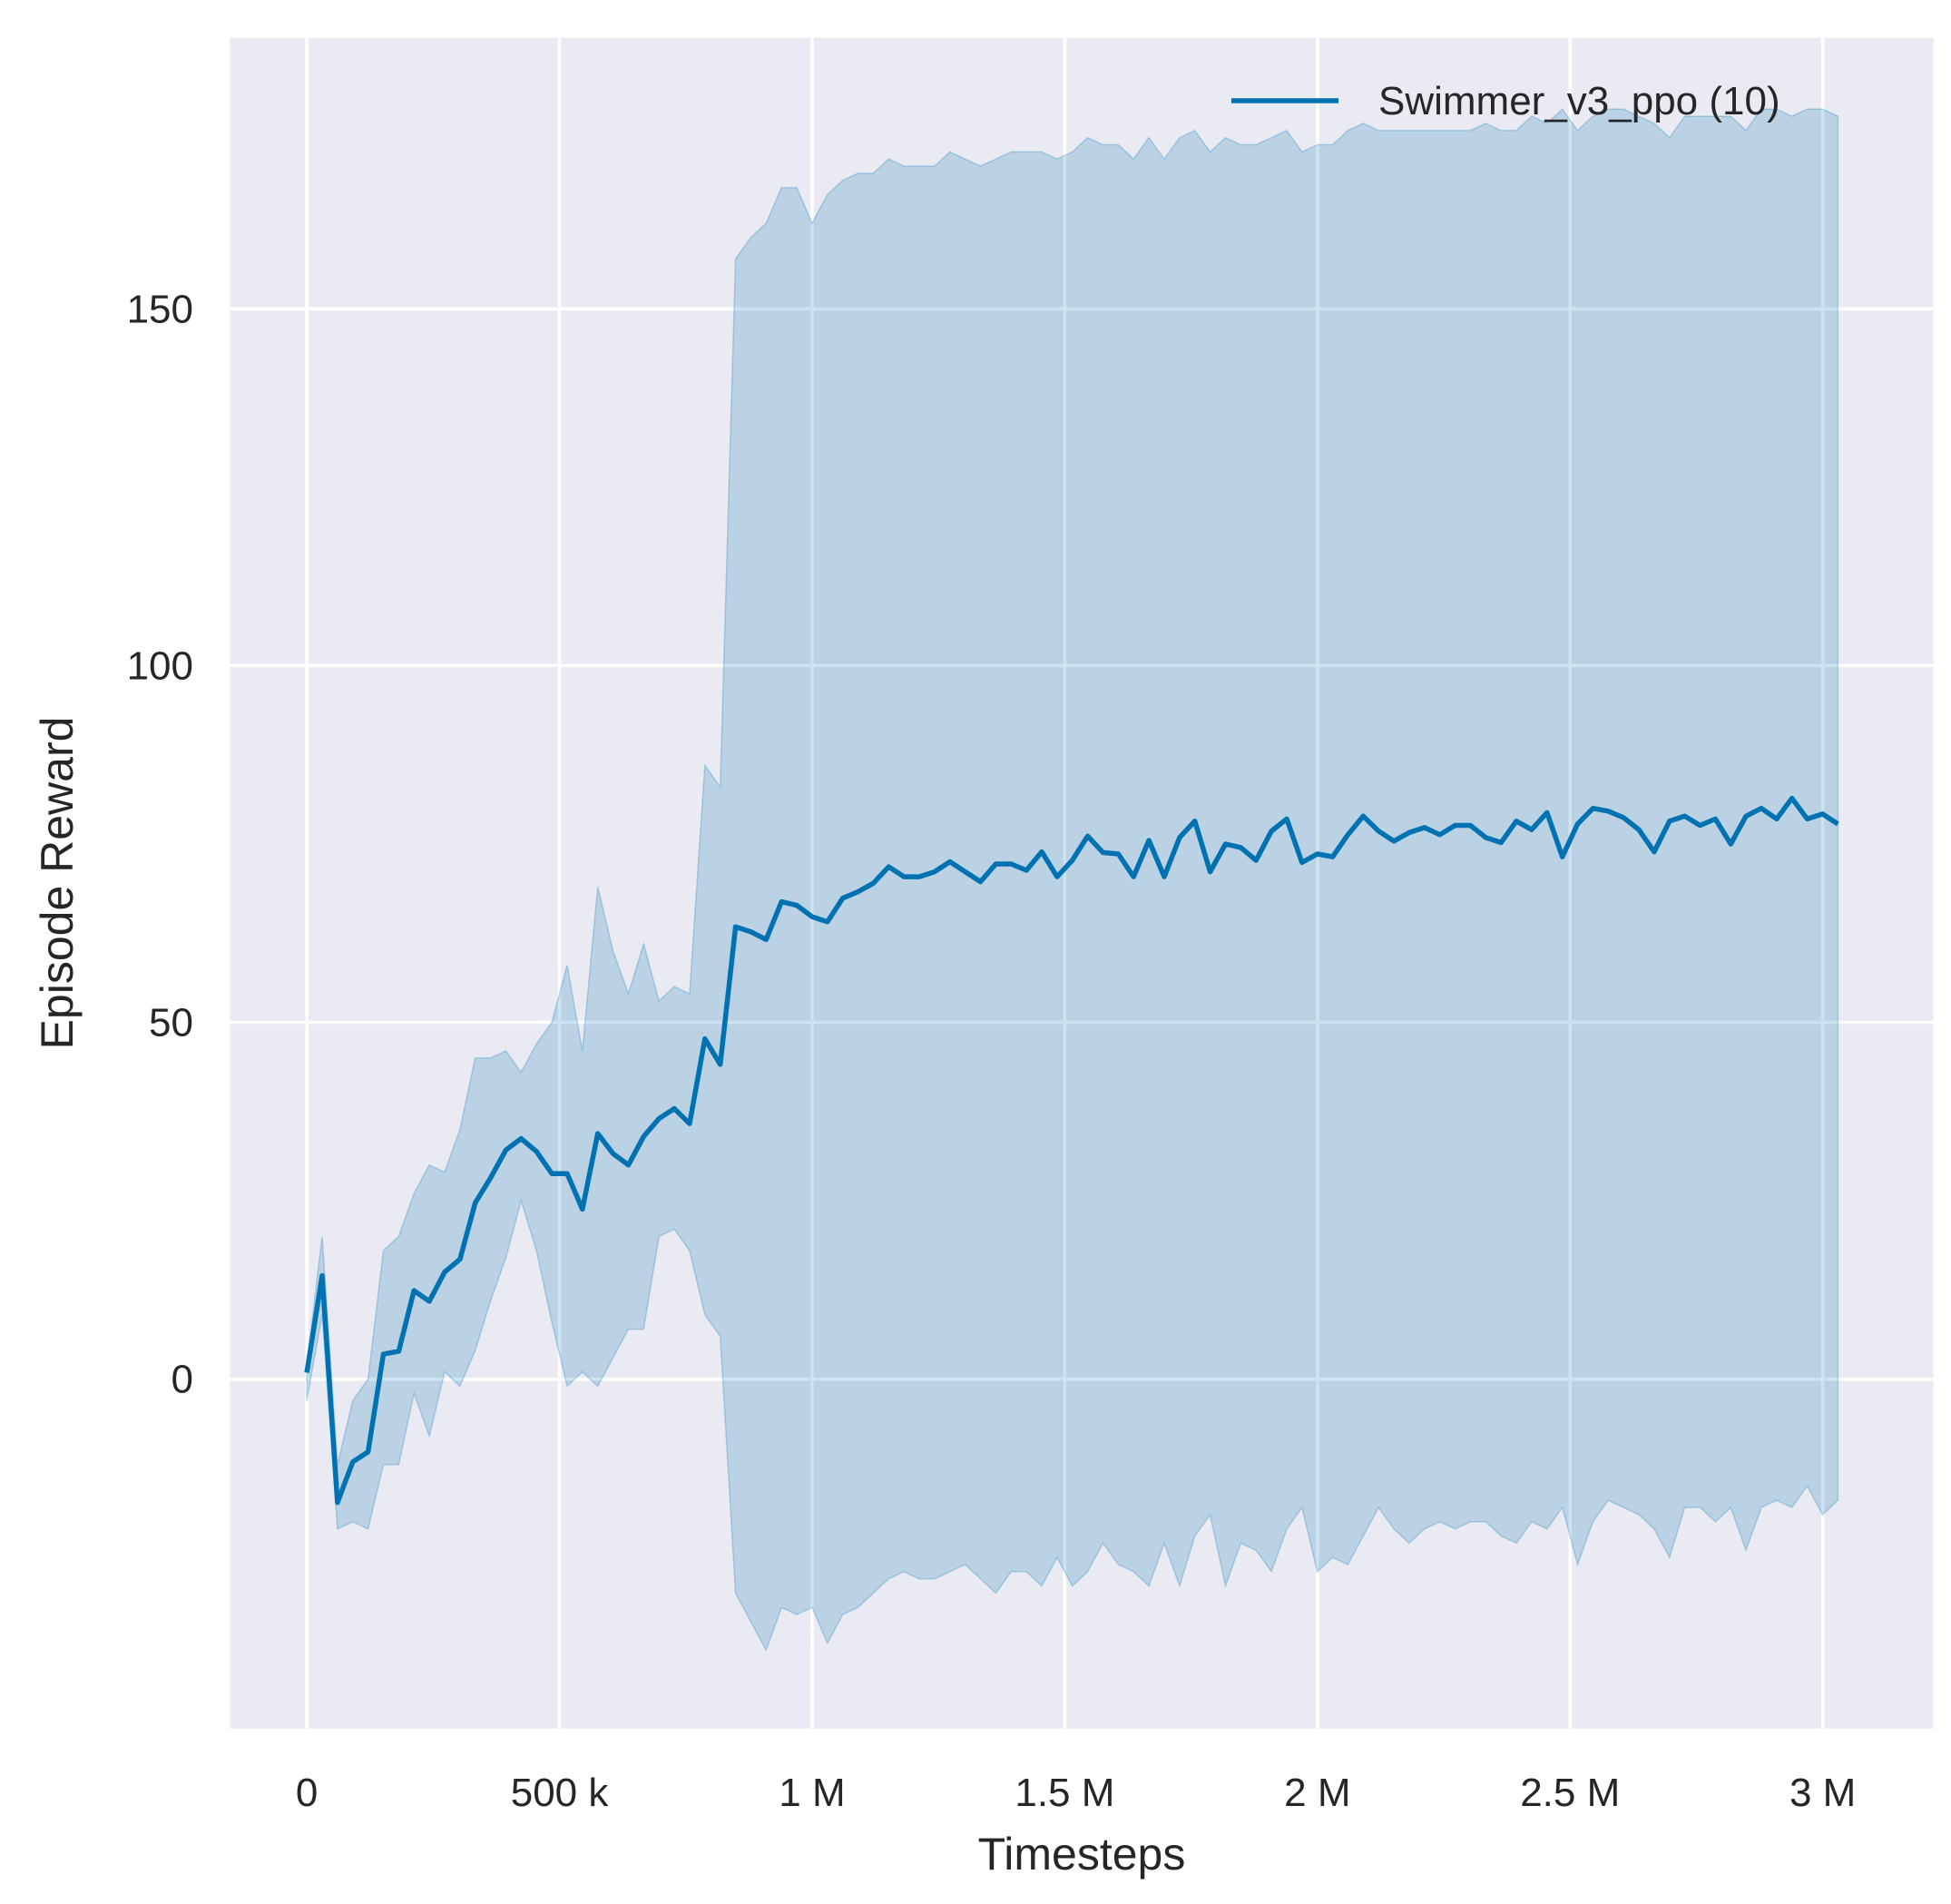 The width and height of the screenshot is (1951, 1904). Describe the element at coordinates (812, 1793) in the screenshot. I see `x-tick-label: 1 M` at that location.